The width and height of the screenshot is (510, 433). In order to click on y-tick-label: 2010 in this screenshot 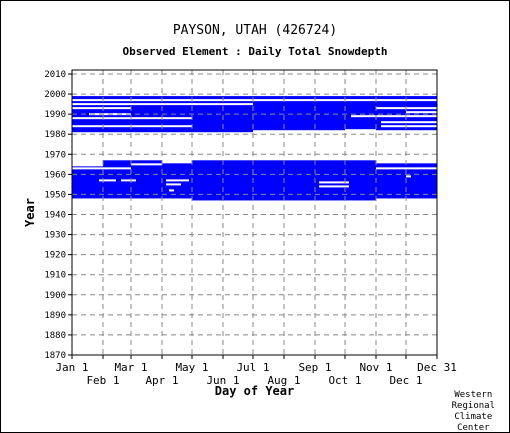, I will do `click(55, 75)`.